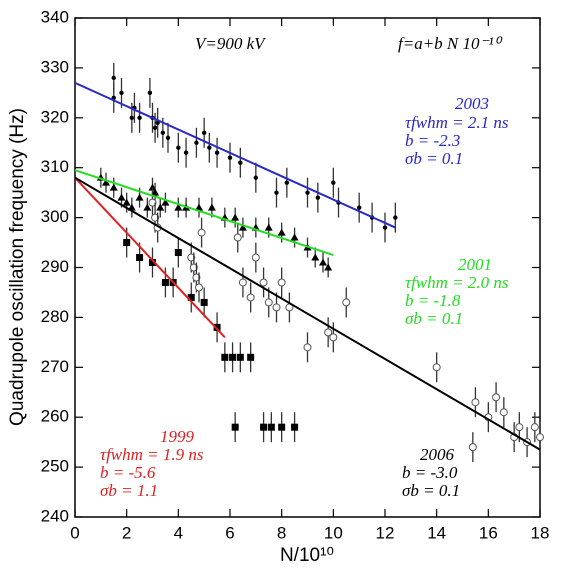  What do you see at coordinates (450, 43) in the screenshot?
I see `annotation: f=a+b N 10⁻¹⁰` at bounding box center [450, 43].